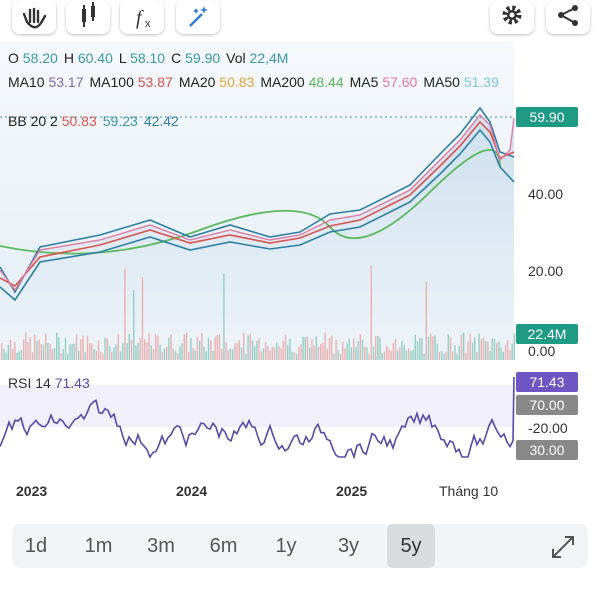 This screenshot has height=600, width=600. Describe the element at coordinates (13, 58) in the screenshot. I see `legend-label: O` at that location.